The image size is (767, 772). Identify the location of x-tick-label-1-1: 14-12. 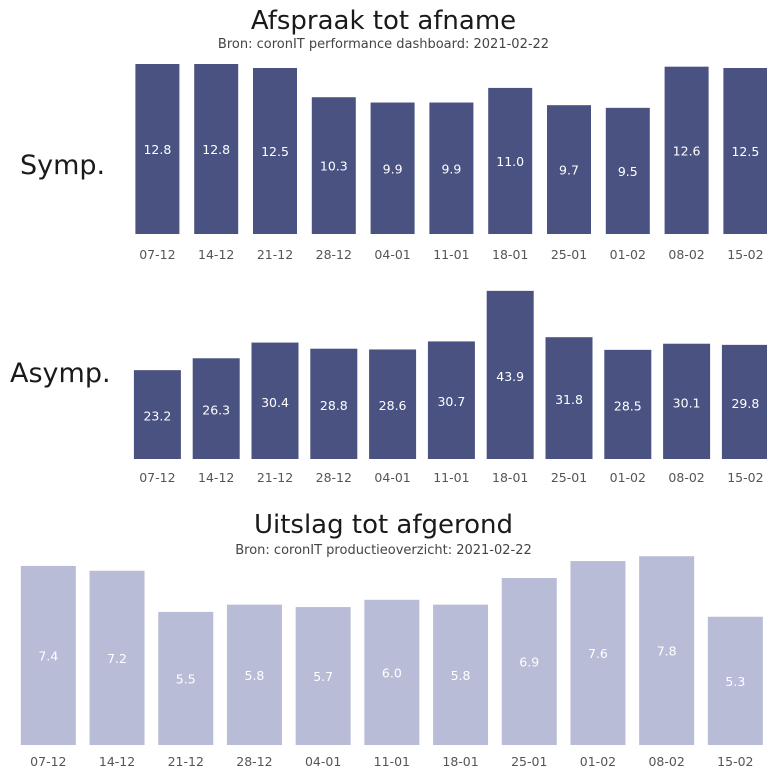
(216, 477).